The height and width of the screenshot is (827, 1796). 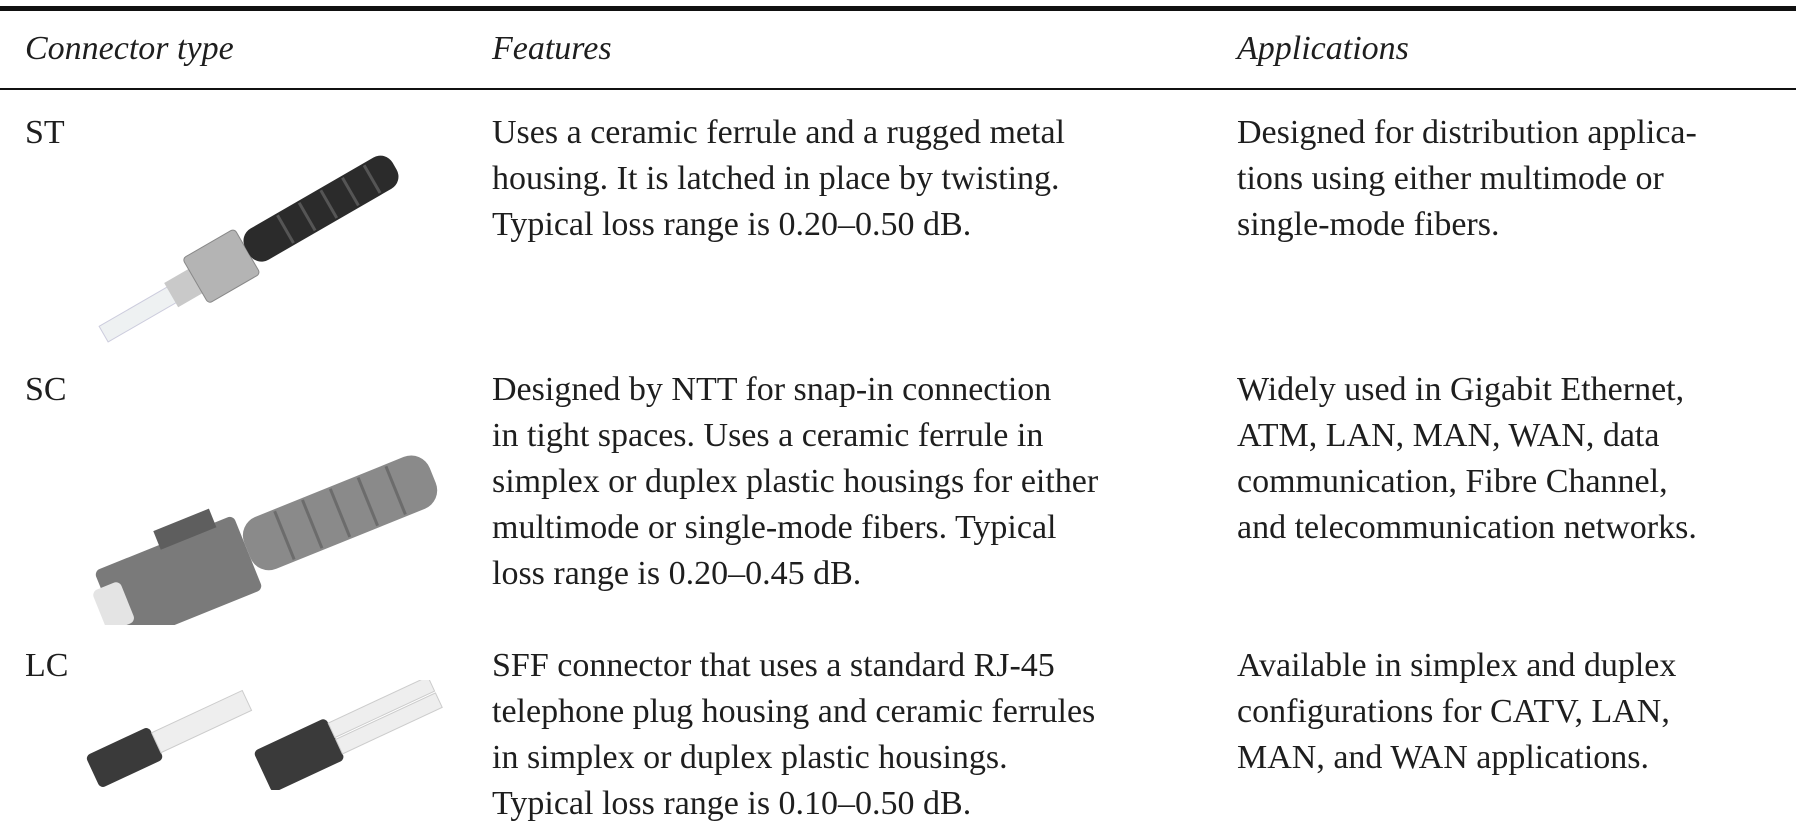 I want to click on applications-line: Available in simplex and duplex, so click(x=1457, y=665).